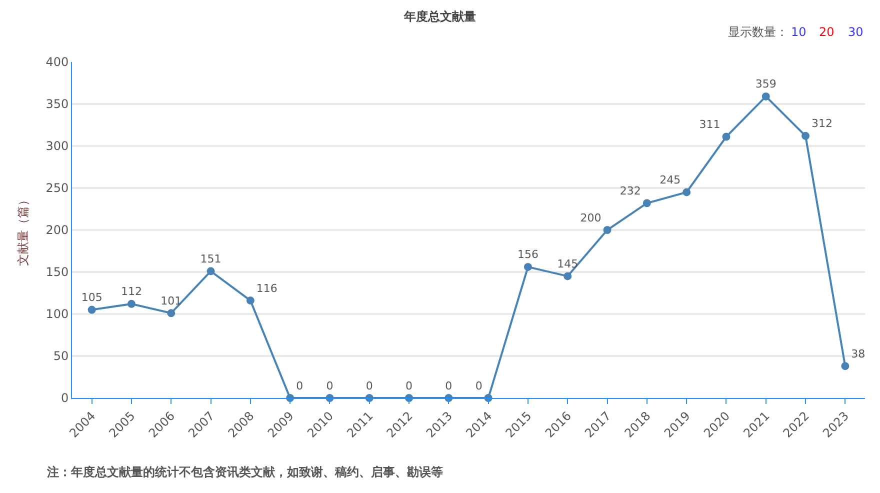 This screenshot has width=880, height=493. Describe the element at coordinates (591, 217) in the screenshot. I see `data-label: 200` at that location.